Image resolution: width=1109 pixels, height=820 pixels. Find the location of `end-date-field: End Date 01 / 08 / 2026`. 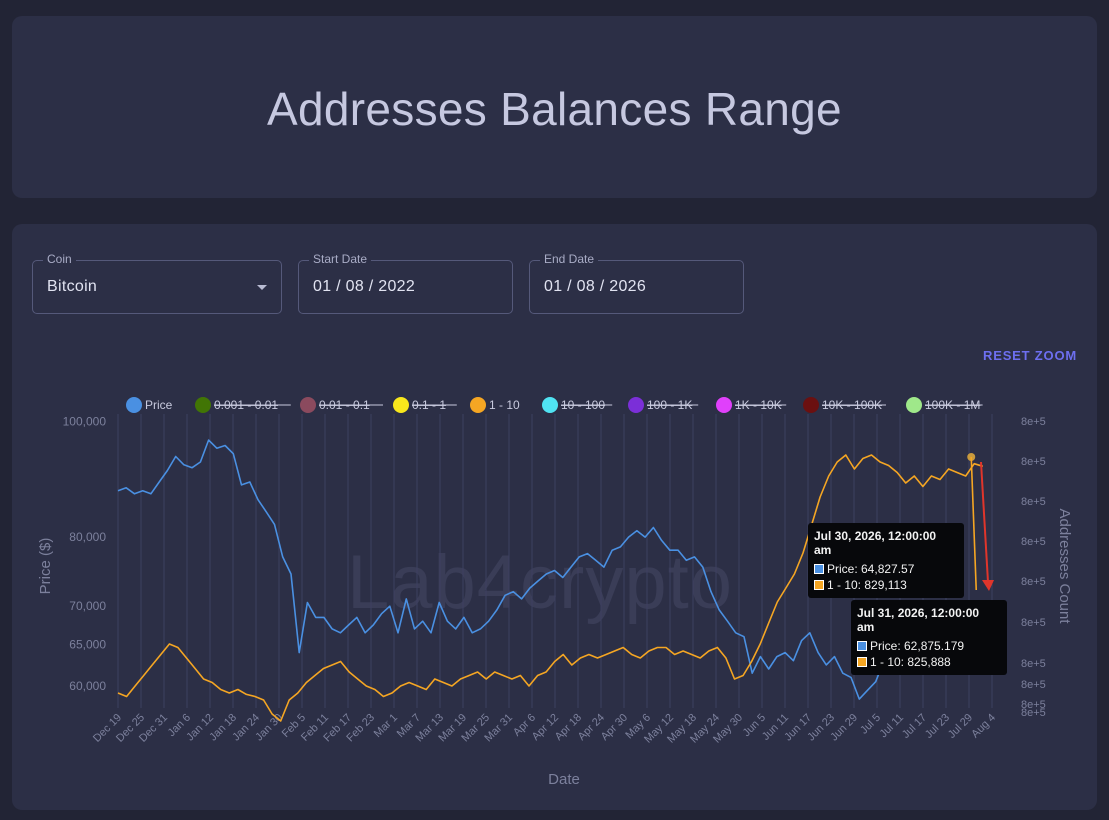

end-date-field: End Date 01 / 08 / 2026 is located at coordinates (636, 283).